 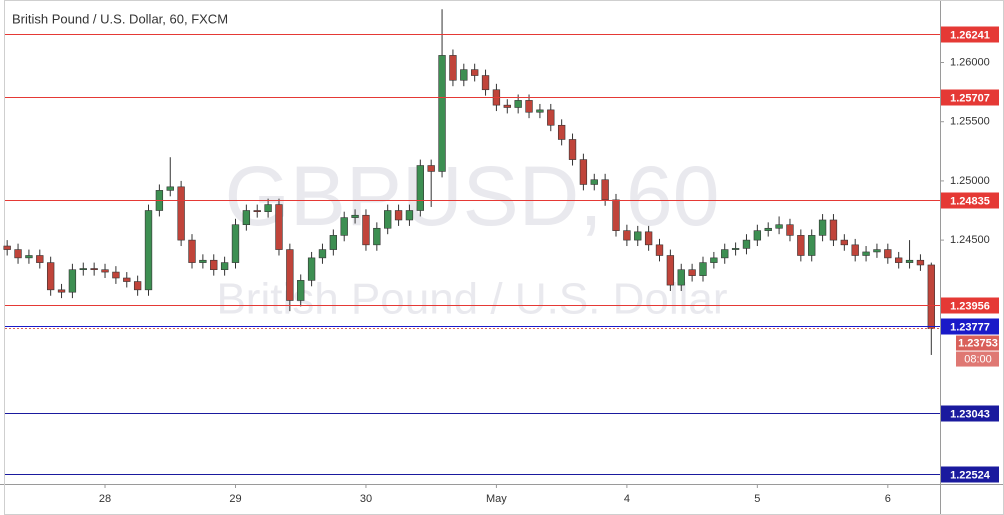 What do you see at coordinates (970, 306) in the screenshot?
I see `level-label: 1.23956` at bounding box center [970, 306].